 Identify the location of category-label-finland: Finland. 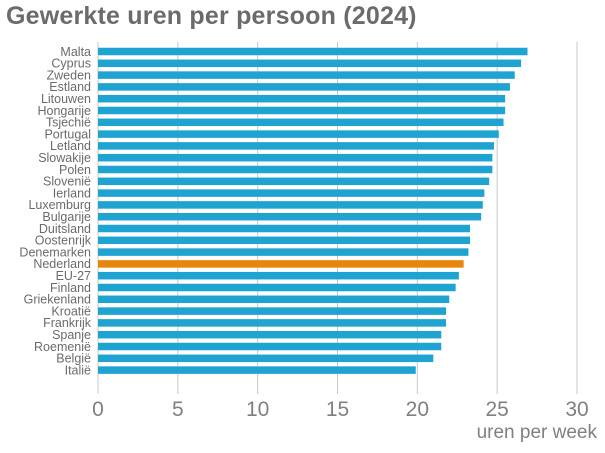
(70, 288).